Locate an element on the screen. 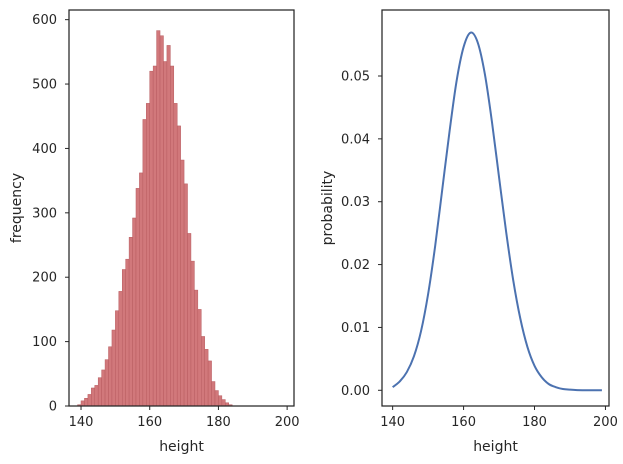  pdf-x-tick-label: 180 is located at coordinates (534, 422).